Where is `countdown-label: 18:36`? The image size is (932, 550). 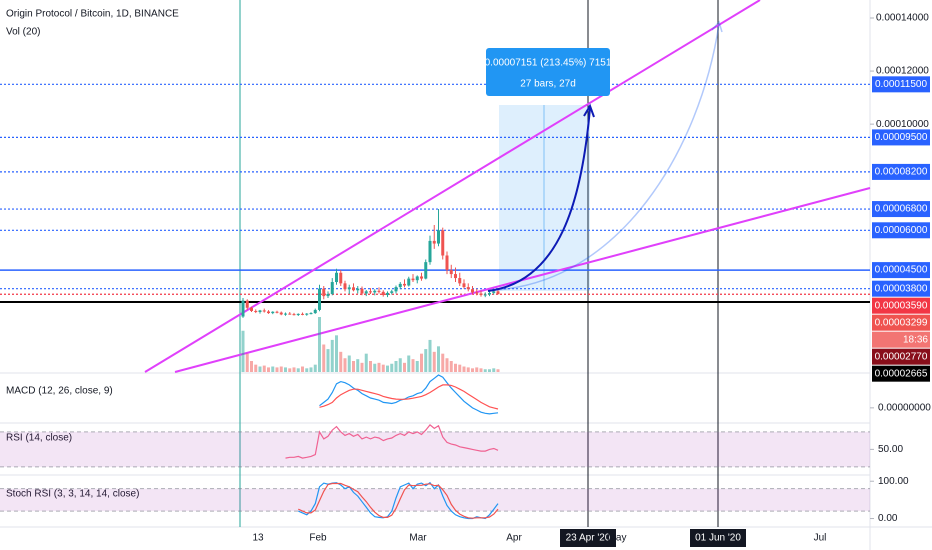 countdown-label: 18:36 is located at coordinates (915, 339).